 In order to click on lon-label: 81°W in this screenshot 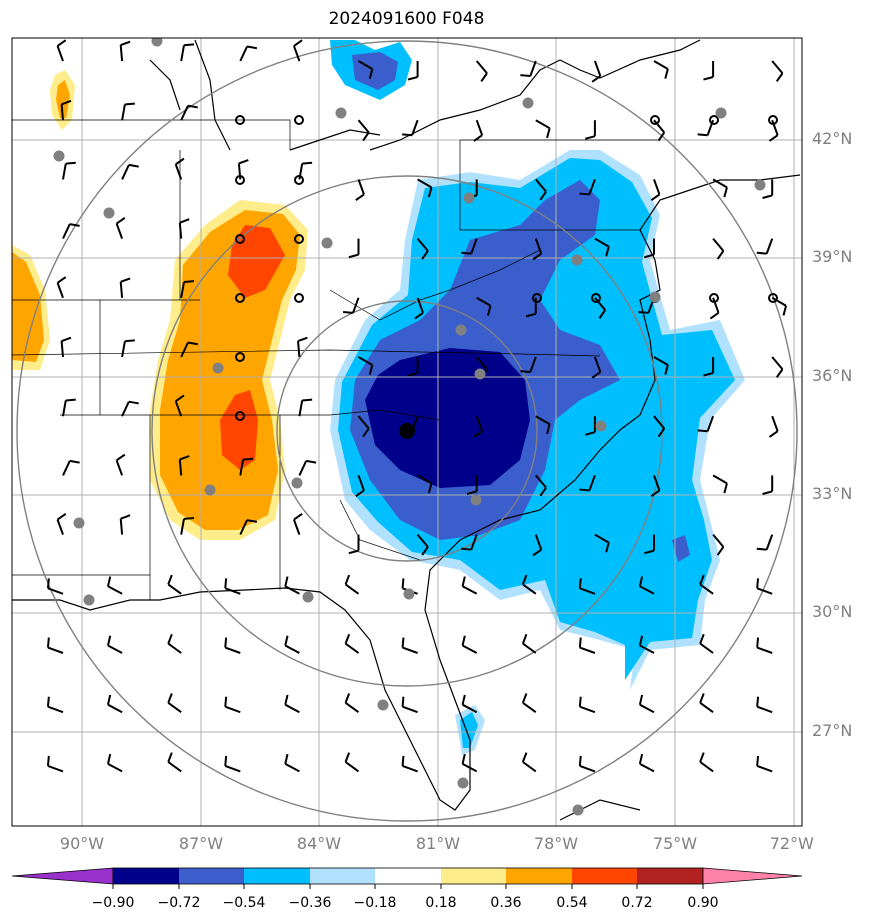, I will do `click(438, 843)`.